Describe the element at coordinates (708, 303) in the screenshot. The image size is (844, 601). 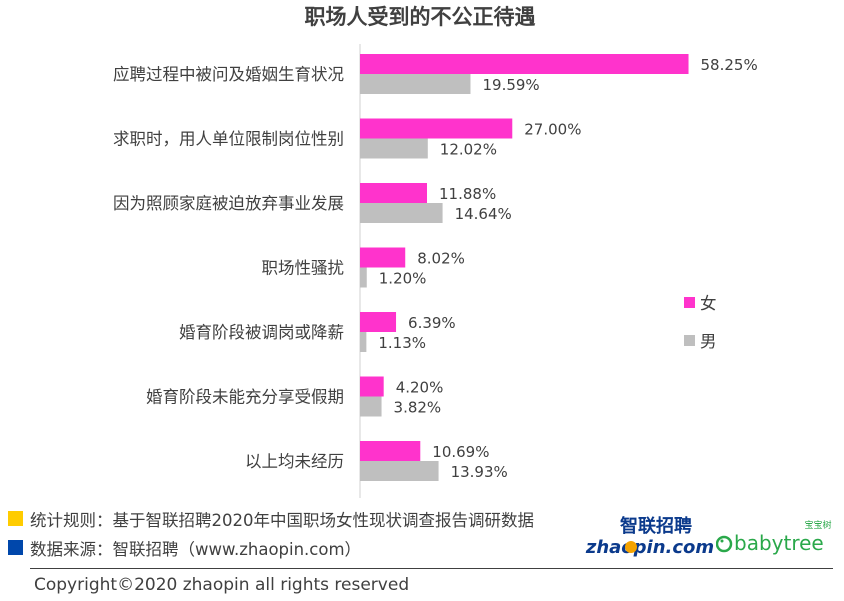
I see `legend-label-female: 女` at that location.